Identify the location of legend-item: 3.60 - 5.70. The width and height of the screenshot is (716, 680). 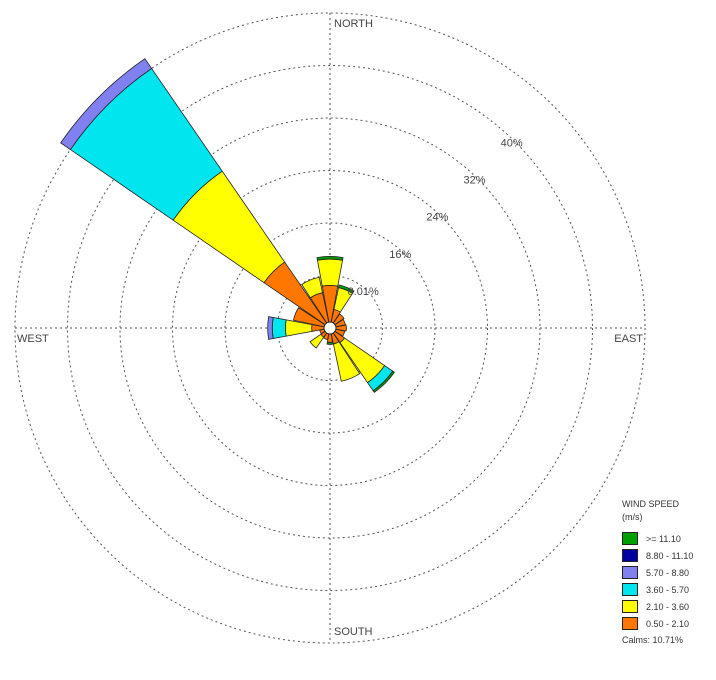
(668, 589).